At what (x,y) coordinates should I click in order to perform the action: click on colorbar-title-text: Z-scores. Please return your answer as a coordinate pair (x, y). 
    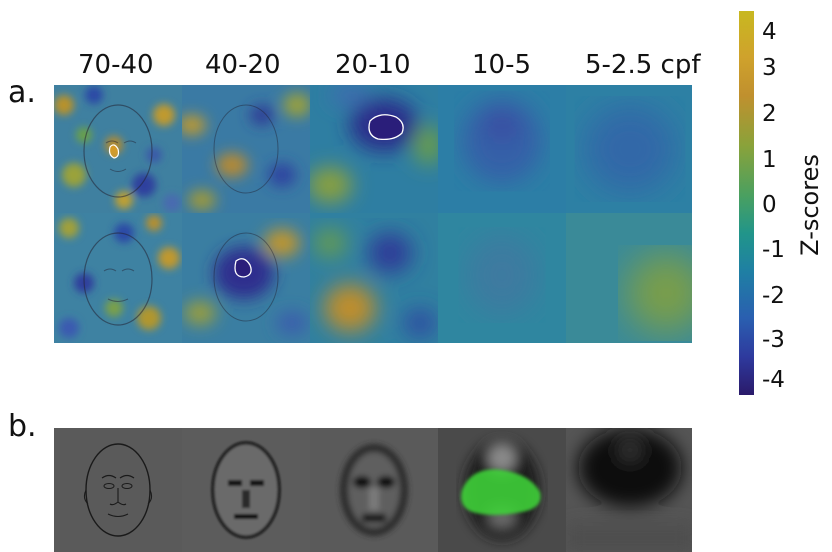
    Looking at the image, I should click on (810, 205).